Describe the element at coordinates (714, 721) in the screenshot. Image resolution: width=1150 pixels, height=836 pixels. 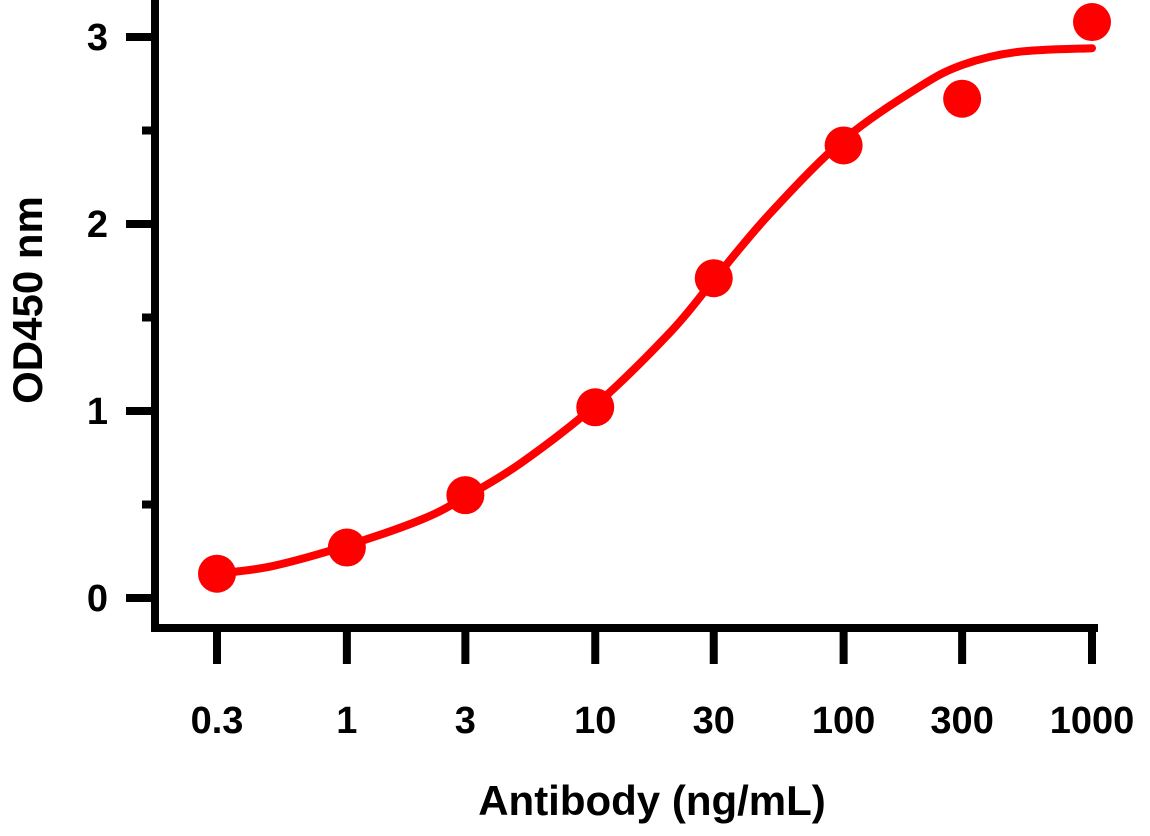
I see `x-tick-label-4: 30` at that location.